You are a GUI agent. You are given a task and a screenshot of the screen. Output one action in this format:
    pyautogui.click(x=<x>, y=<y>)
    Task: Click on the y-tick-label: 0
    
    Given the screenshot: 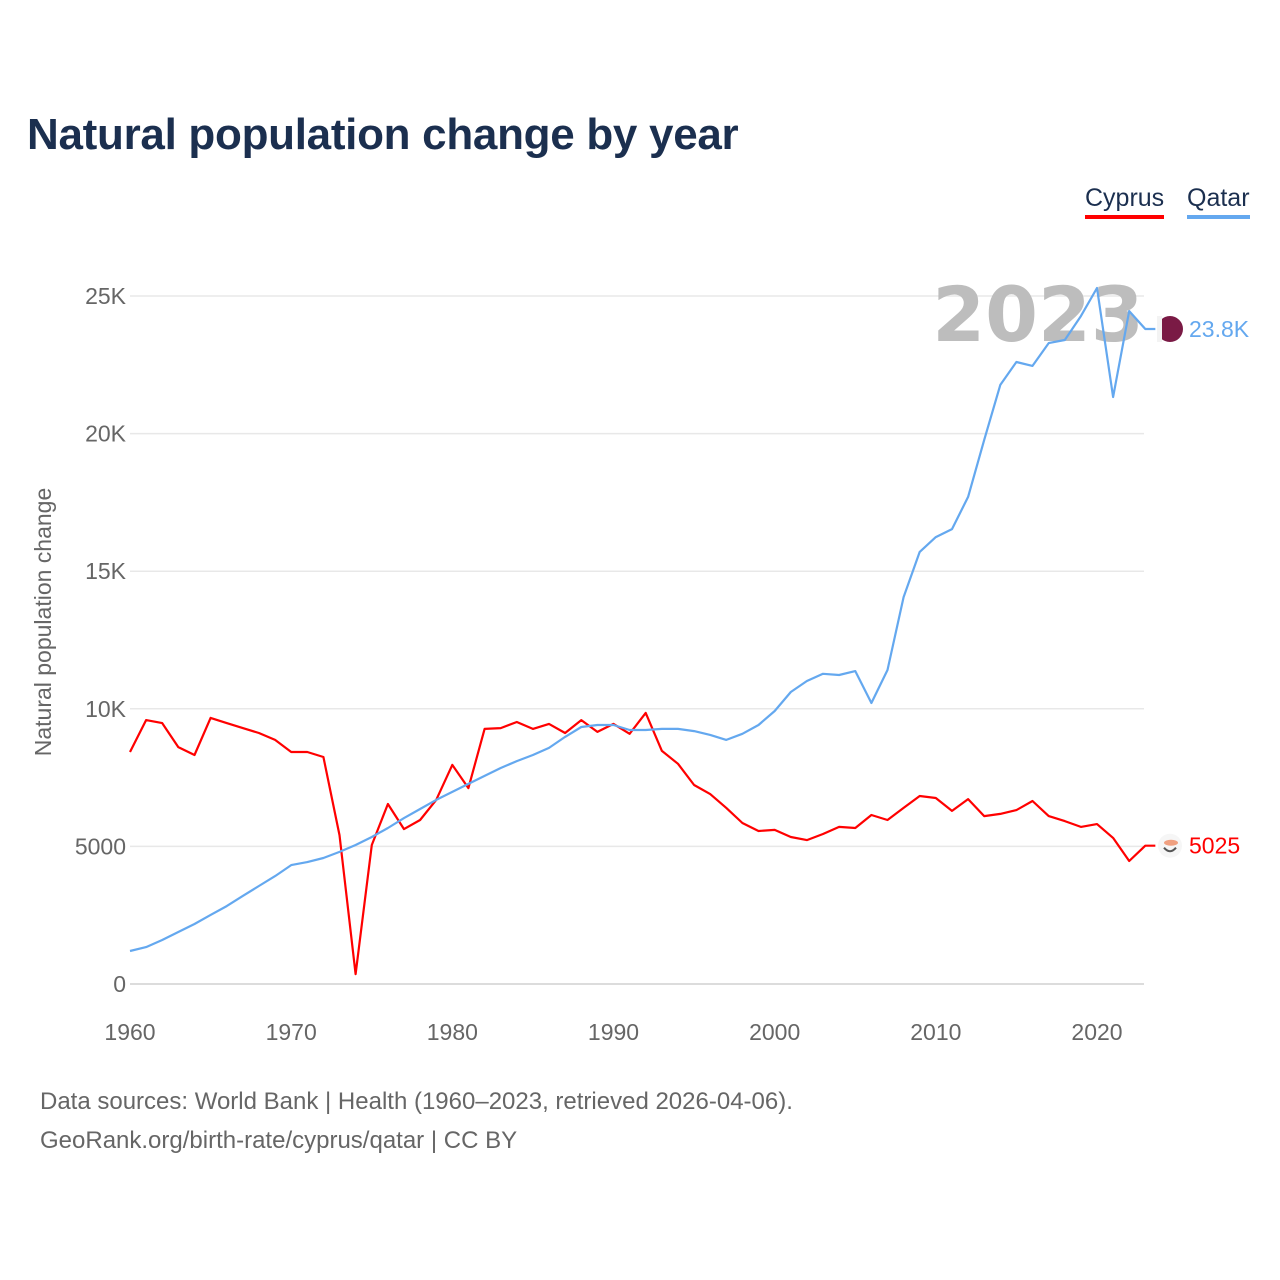 What is the action you would take?
    pyautogui.click(x=119, y=984)
    